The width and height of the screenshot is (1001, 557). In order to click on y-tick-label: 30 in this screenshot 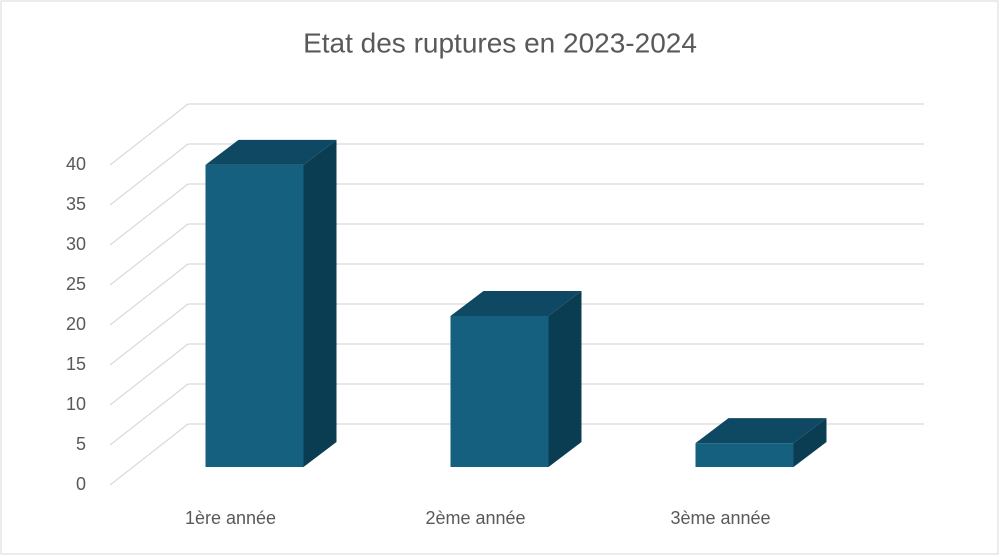, I will do `click(76, 244)`.